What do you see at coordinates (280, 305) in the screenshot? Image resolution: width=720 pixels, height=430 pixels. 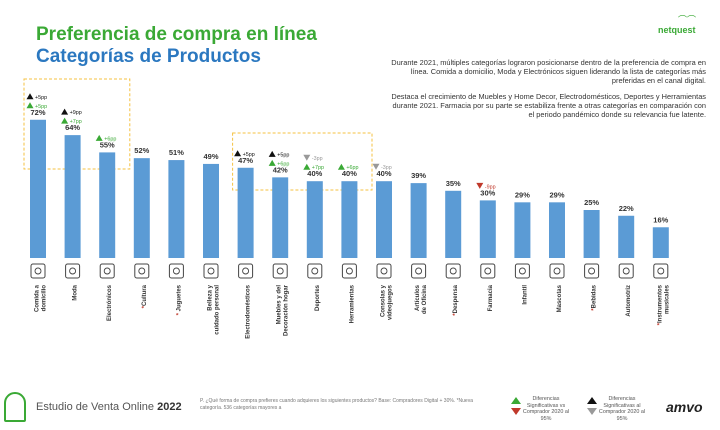 I see `category-label-line: Muebles y del` at bounding box center [280, 305].